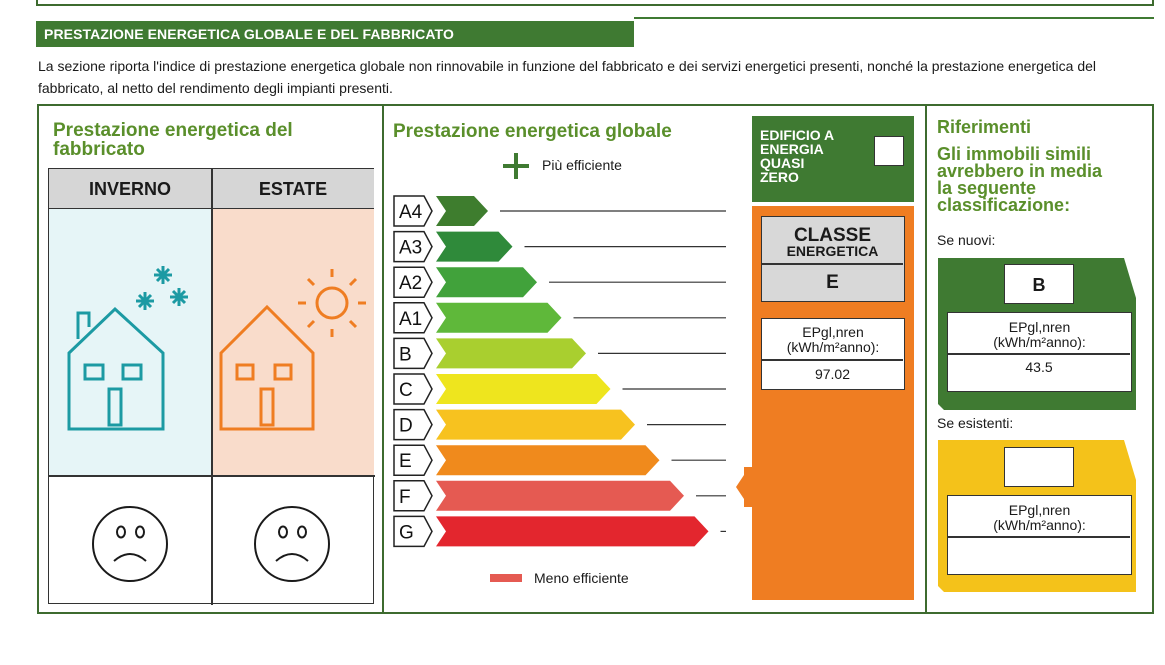  I want to click on class-label-a2: A2, so click(410, 283).